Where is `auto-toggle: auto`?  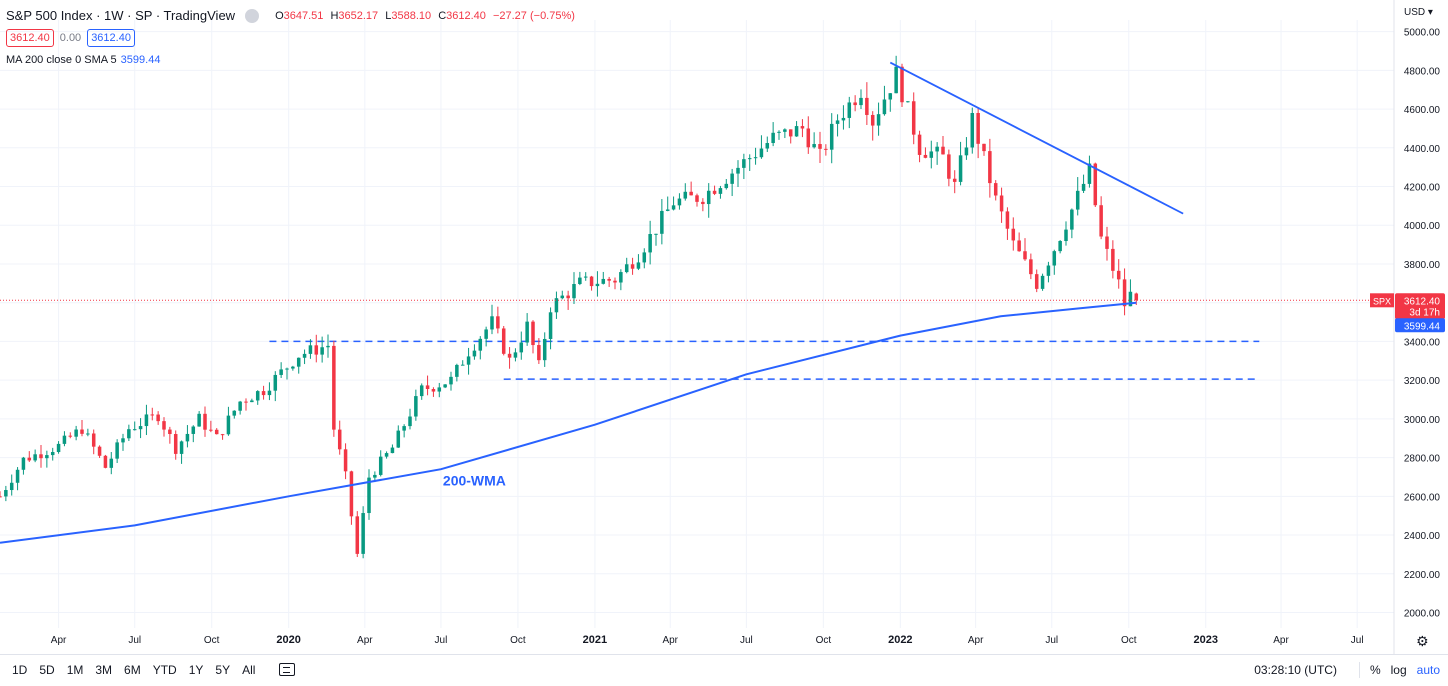
auto-toggle: auto is located at coordinates (1428, 670).